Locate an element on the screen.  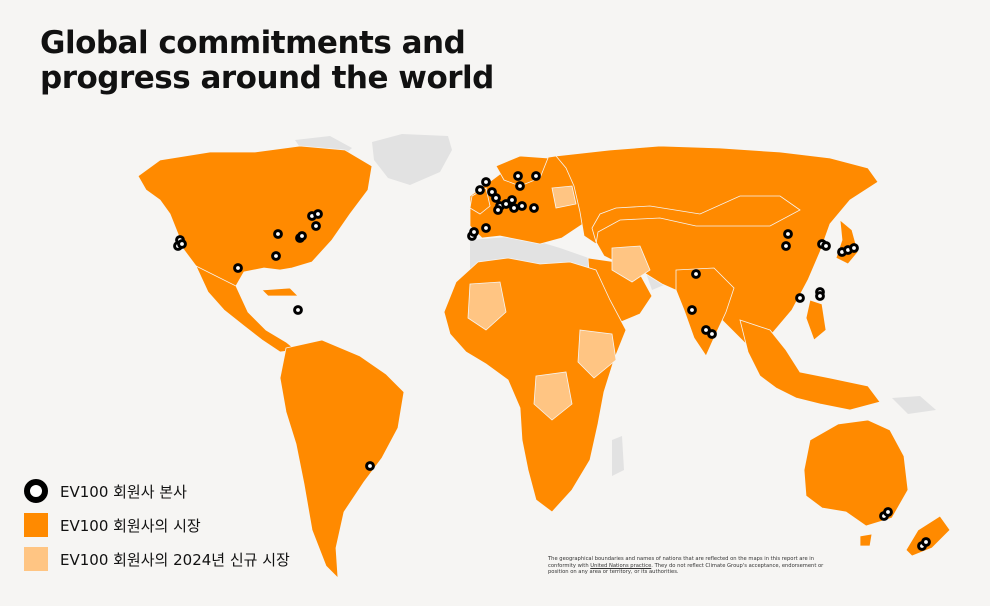
light-orange-square-icon is located at coordinates (36, 559).